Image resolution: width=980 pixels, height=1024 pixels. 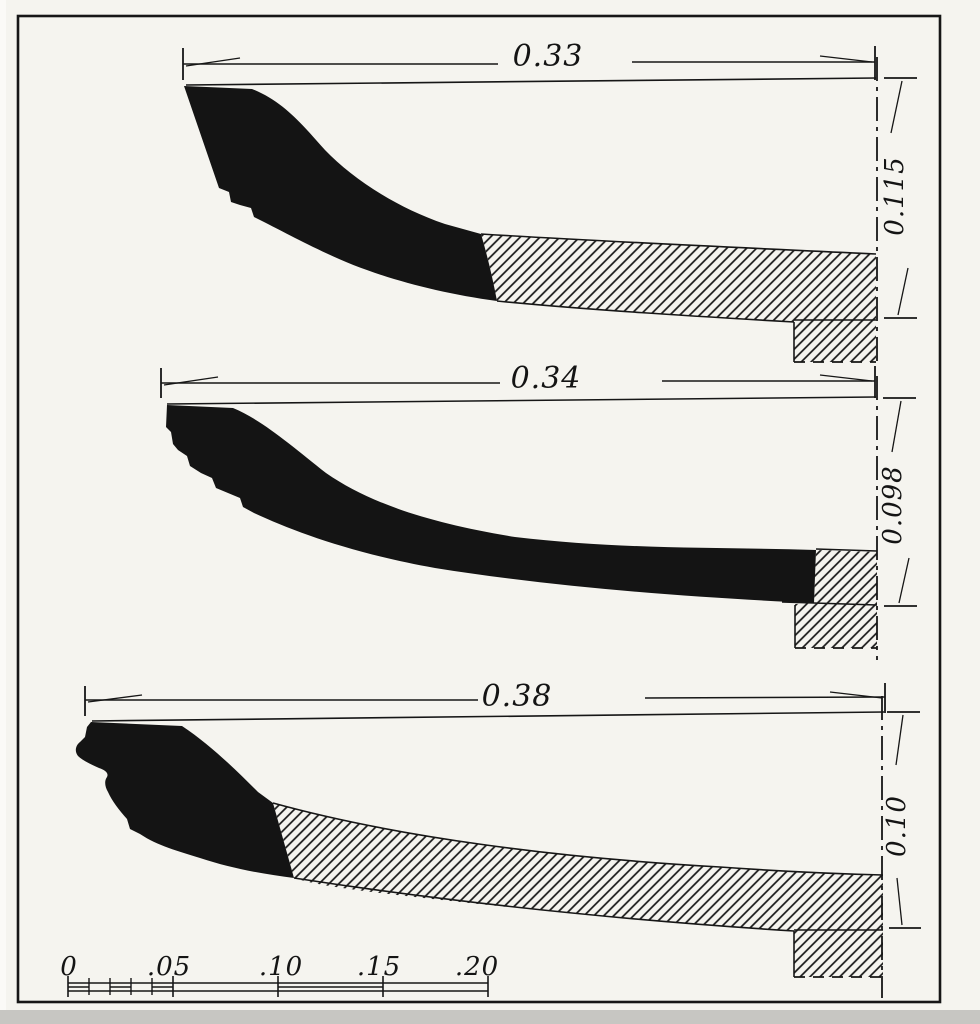 I want to click on scale-label-10: .10, so click(x=281, y=967).